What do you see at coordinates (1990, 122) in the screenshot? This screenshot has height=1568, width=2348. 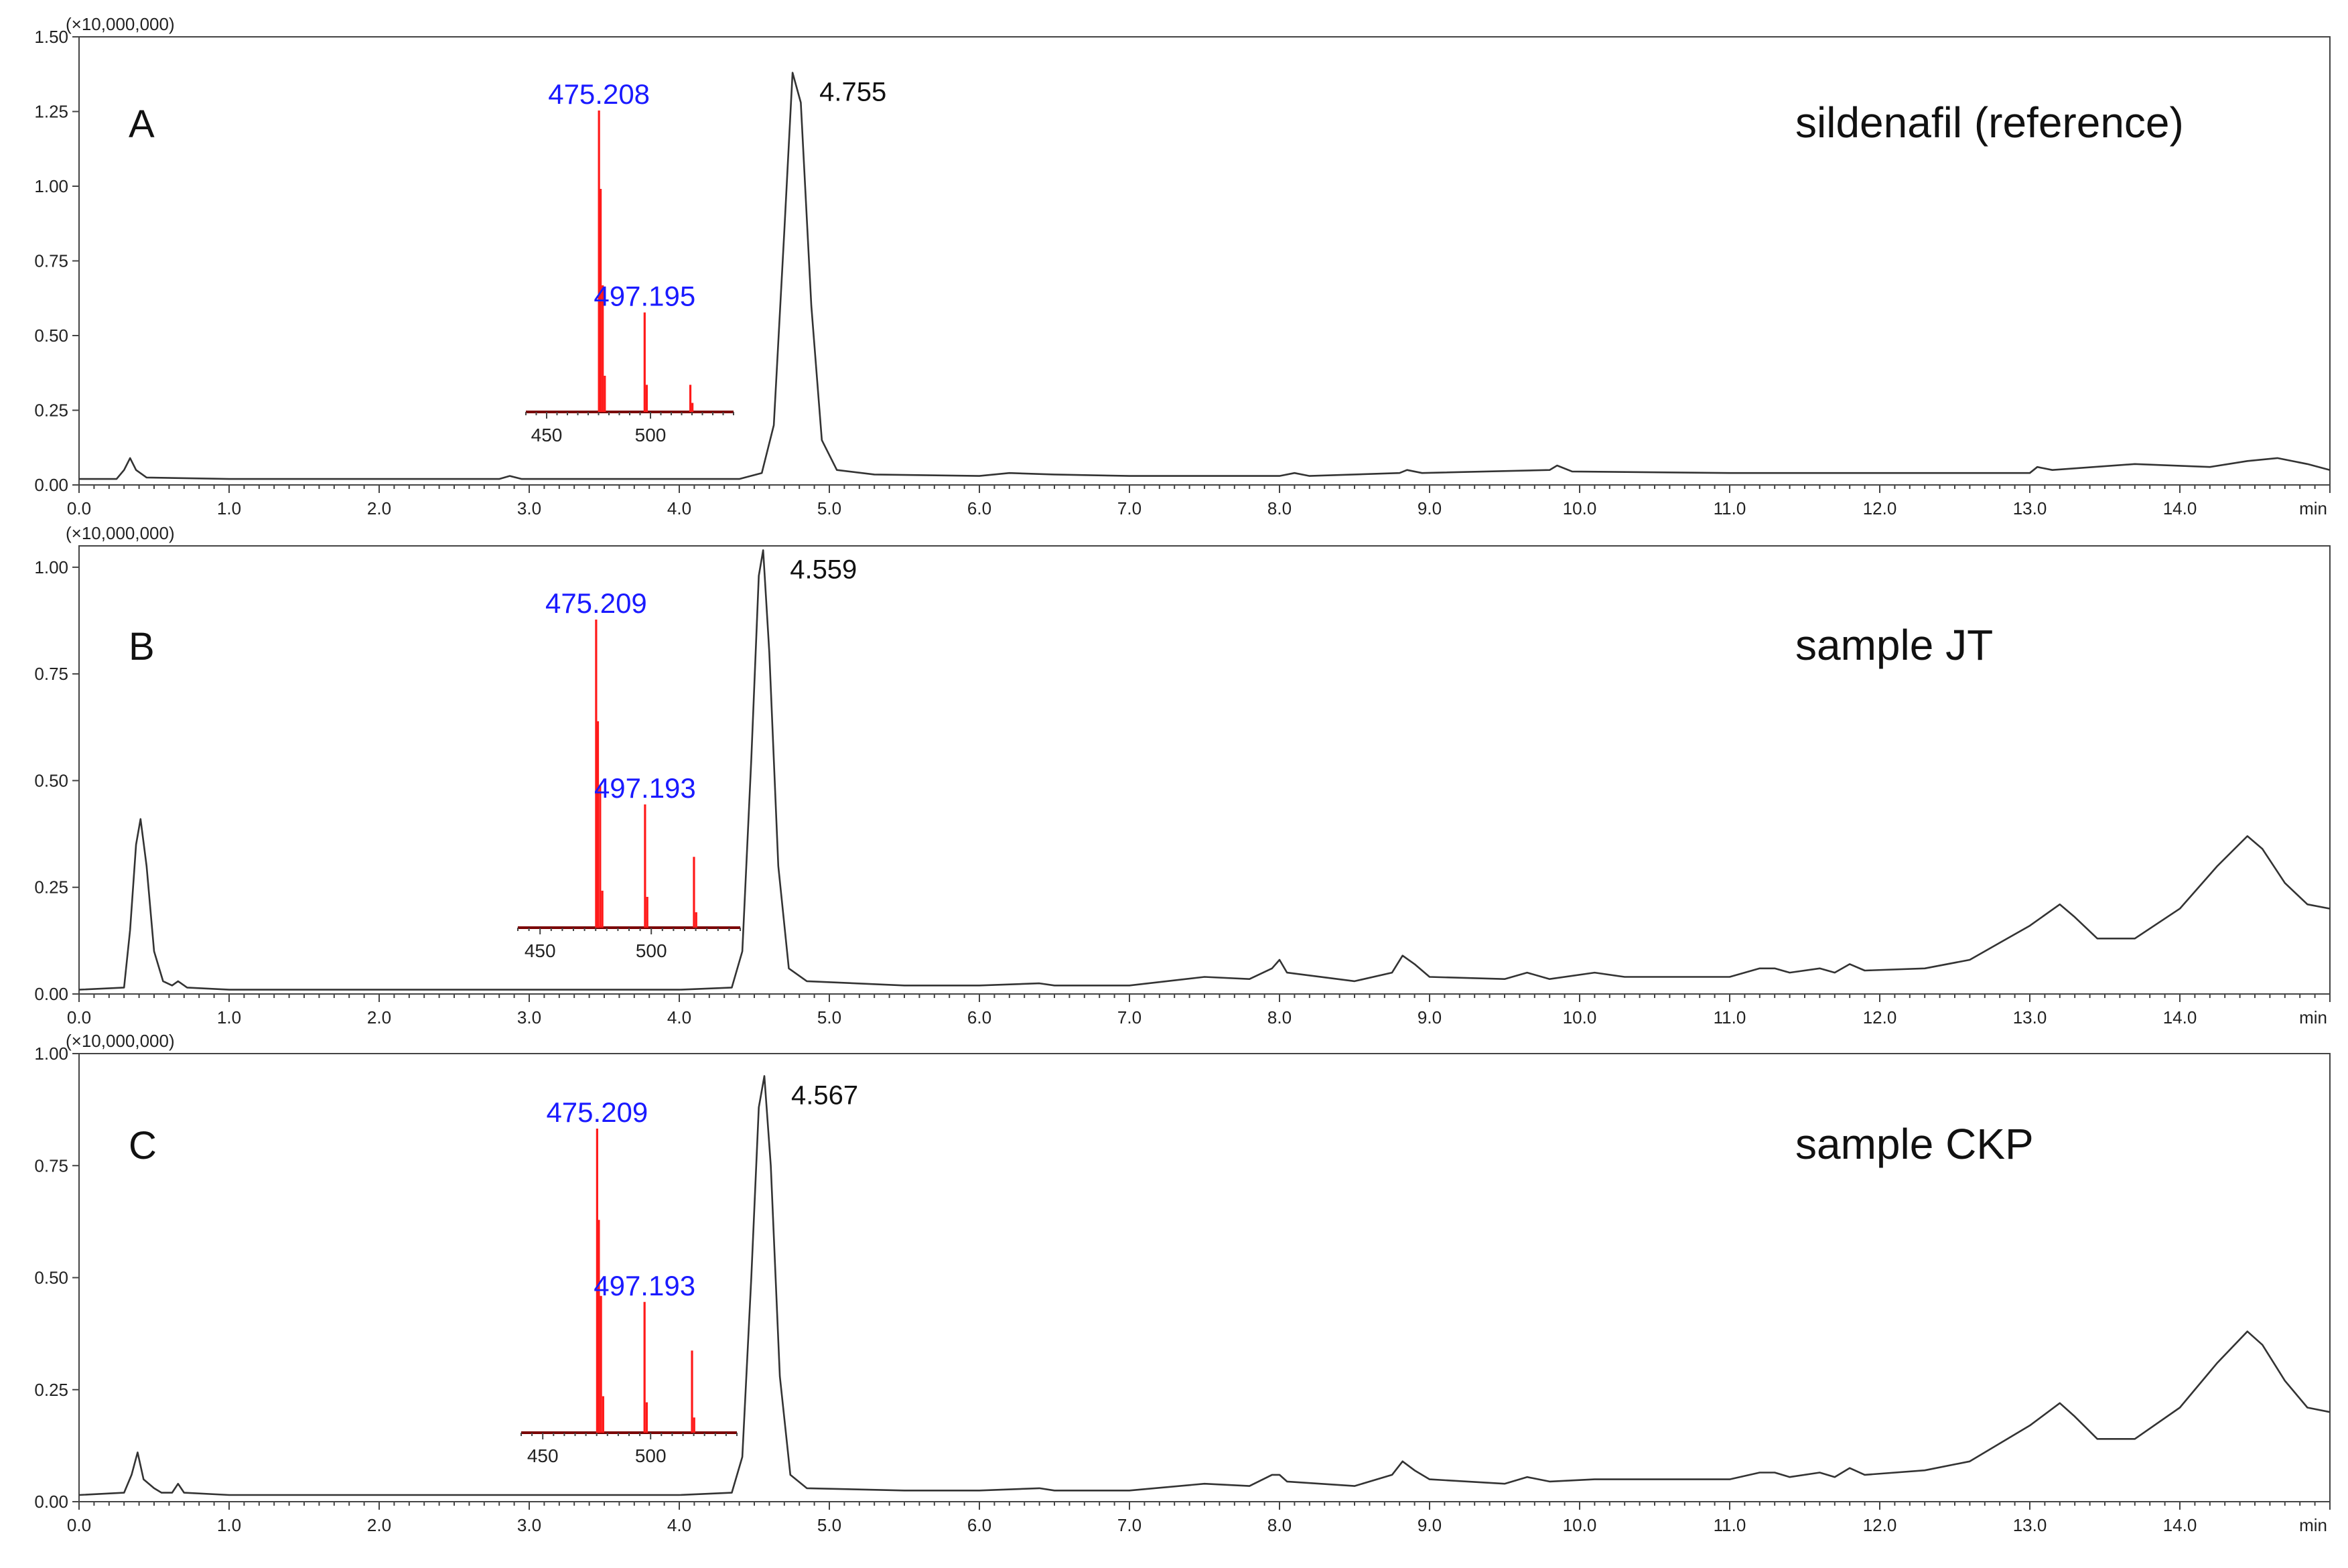 I see `panel-title: sildenafil (reference)` at bounding box center [1990, 122].